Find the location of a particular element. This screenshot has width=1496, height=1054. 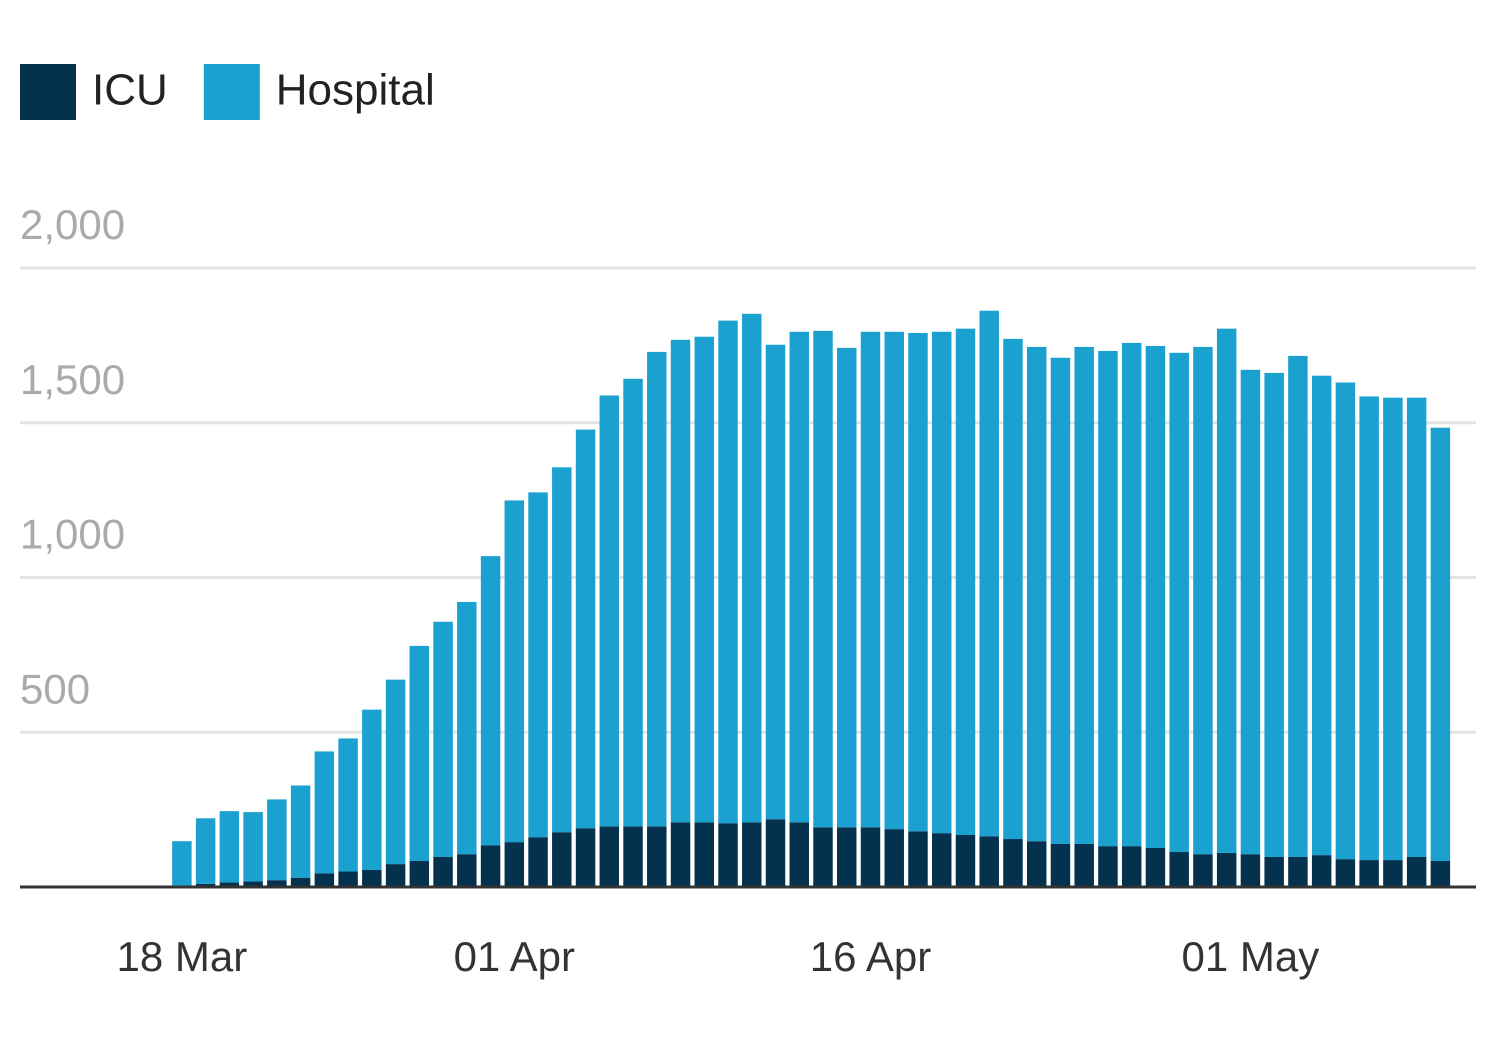

legend-label: Hospital is located at coordinates (355, 90).